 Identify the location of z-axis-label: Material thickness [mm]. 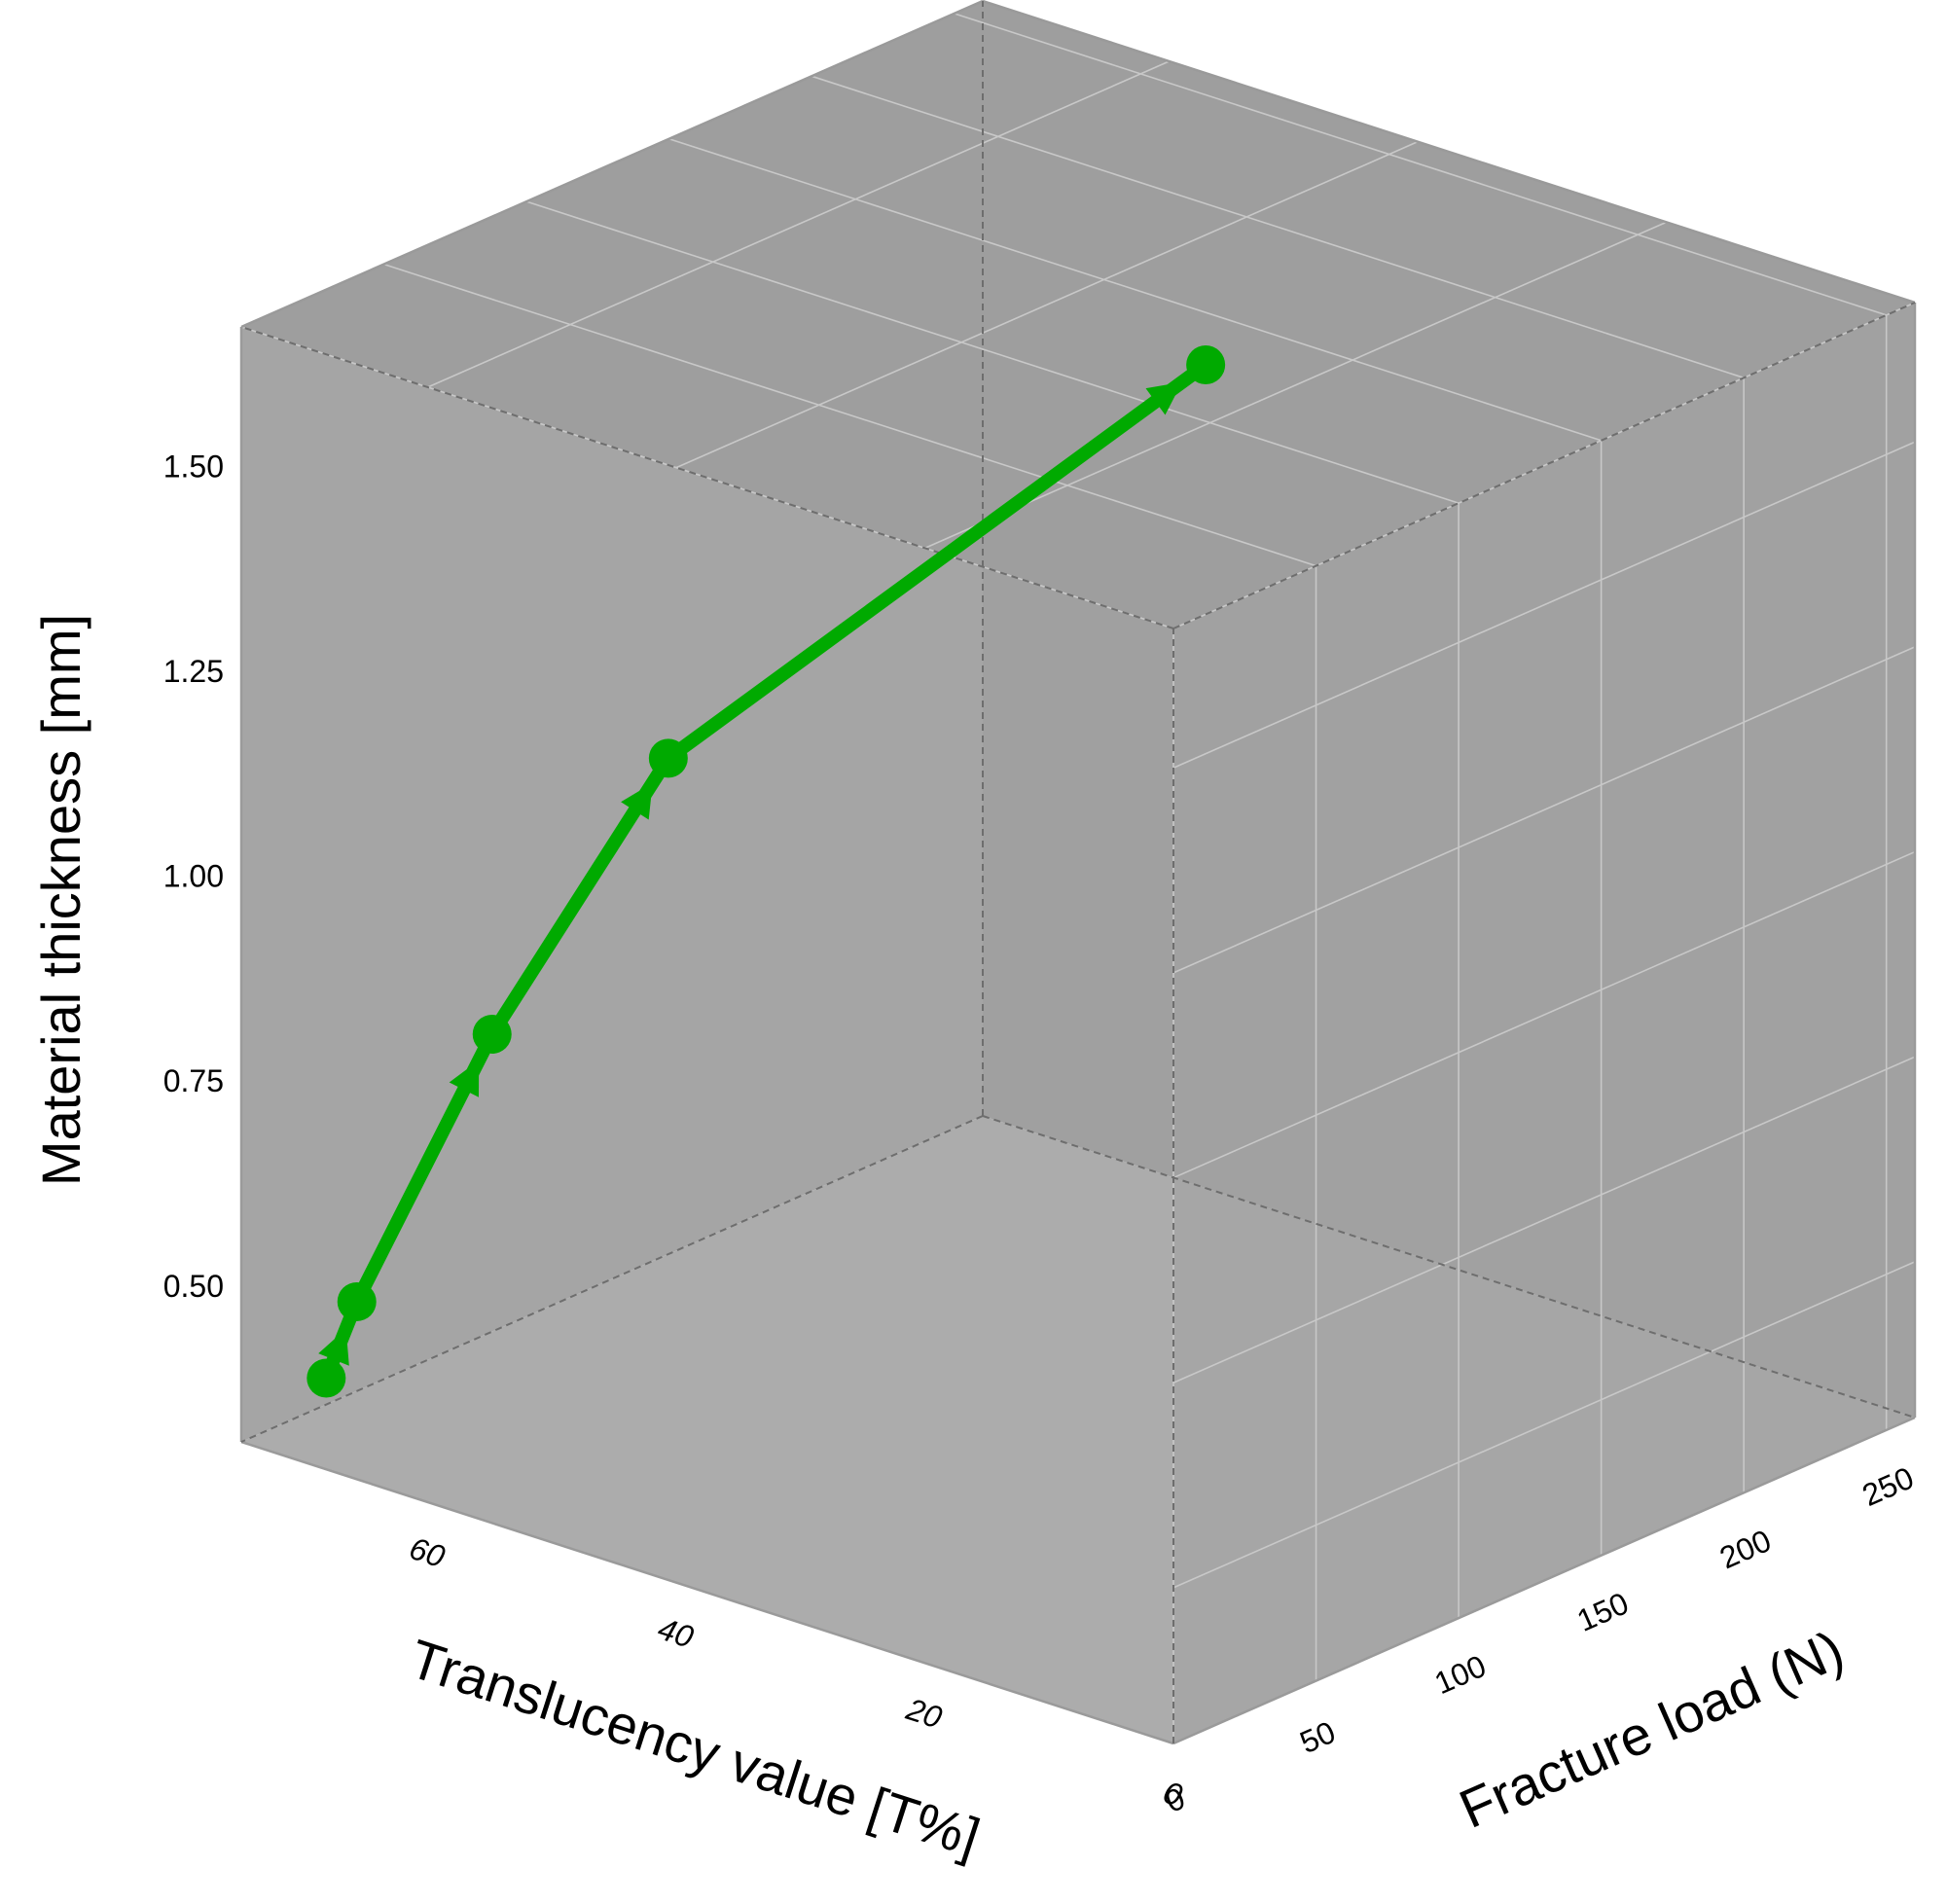
(60, 900).